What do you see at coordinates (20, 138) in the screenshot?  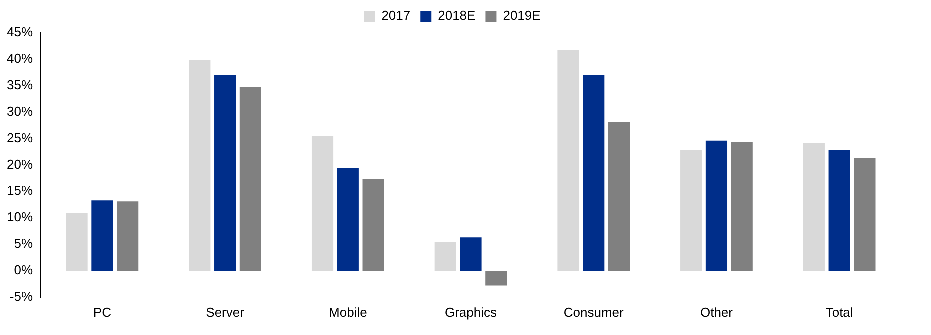 I see `y-tick-label: 25%` at bounding box center [20, 138].